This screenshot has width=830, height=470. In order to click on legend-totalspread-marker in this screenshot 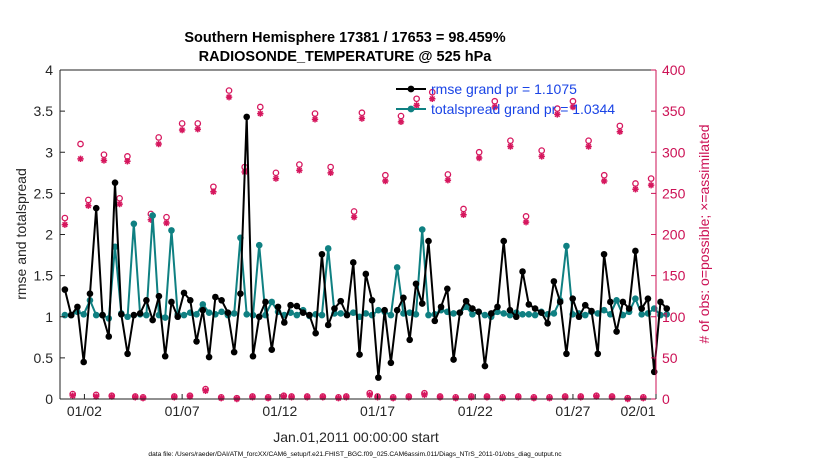, I will do `click(411, 109)`.